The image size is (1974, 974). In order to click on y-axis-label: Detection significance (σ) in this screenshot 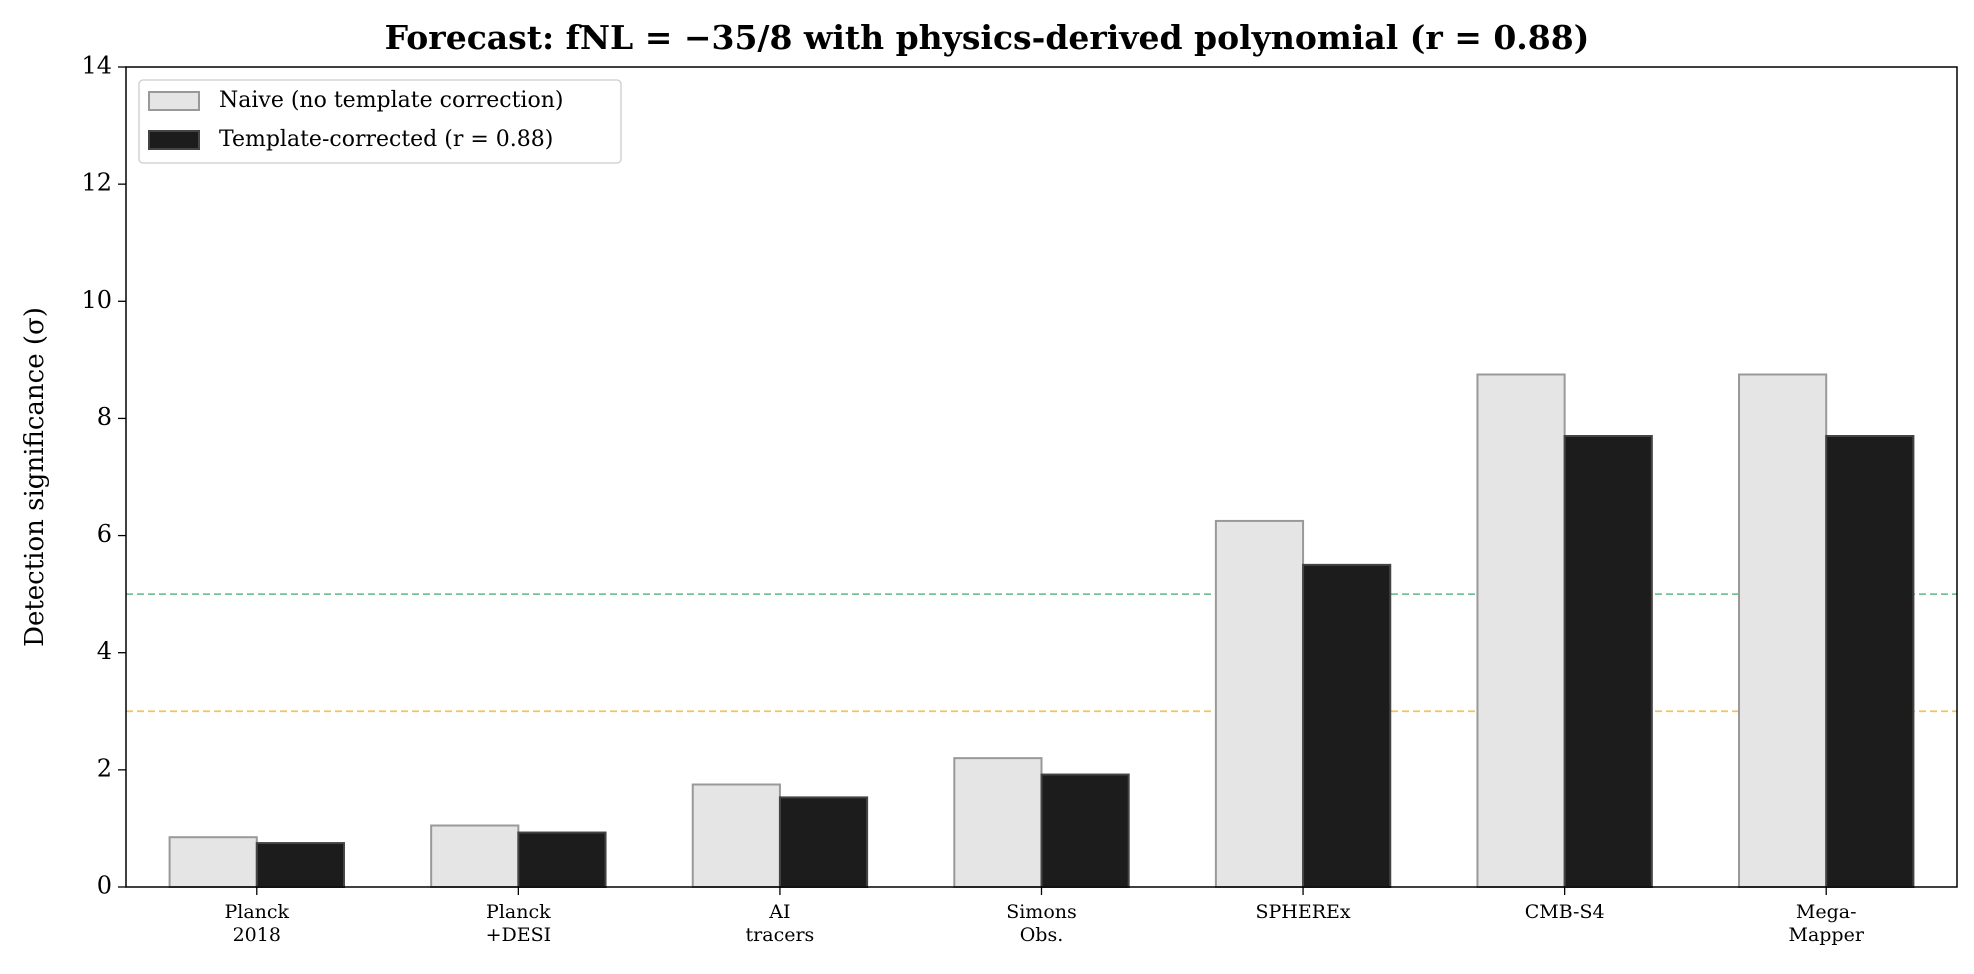, I will do `click(35, 477)`.